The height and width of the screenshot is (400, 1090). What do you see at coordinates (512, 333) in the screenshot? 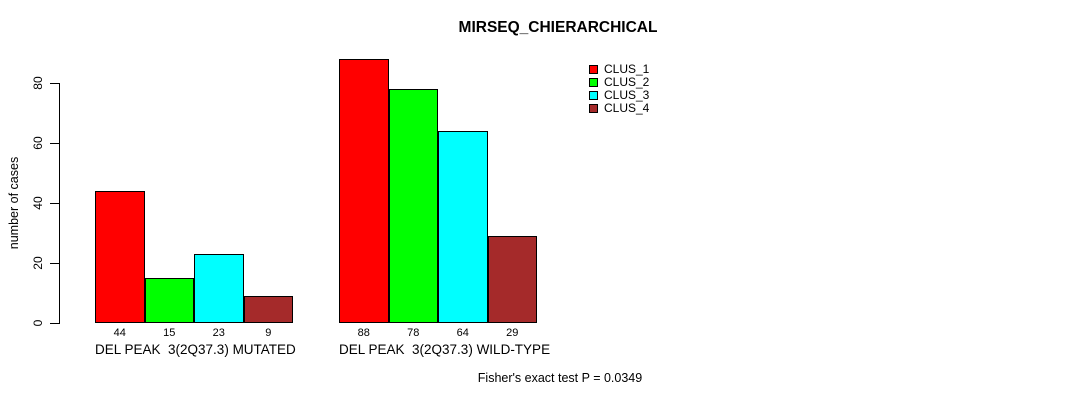
I see `bar-value-label: 29` at bounding box center [512, 333].